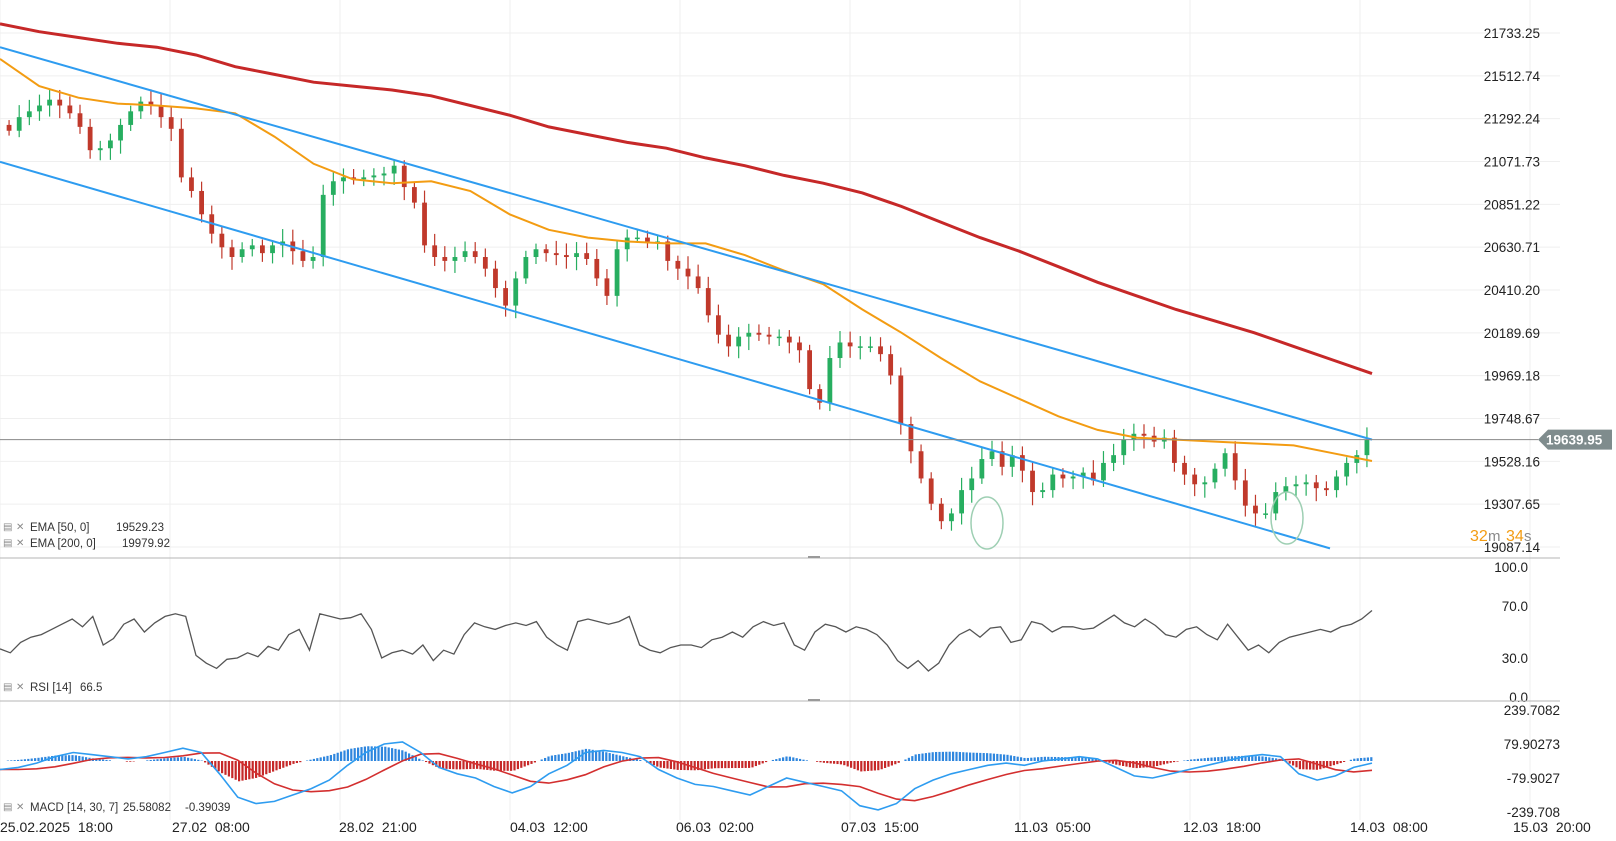  What do you see at coordinates (1575, 439) in the screenshot?
I see `last-price-tag: 19639.95` at bounding box center [1575, 439].